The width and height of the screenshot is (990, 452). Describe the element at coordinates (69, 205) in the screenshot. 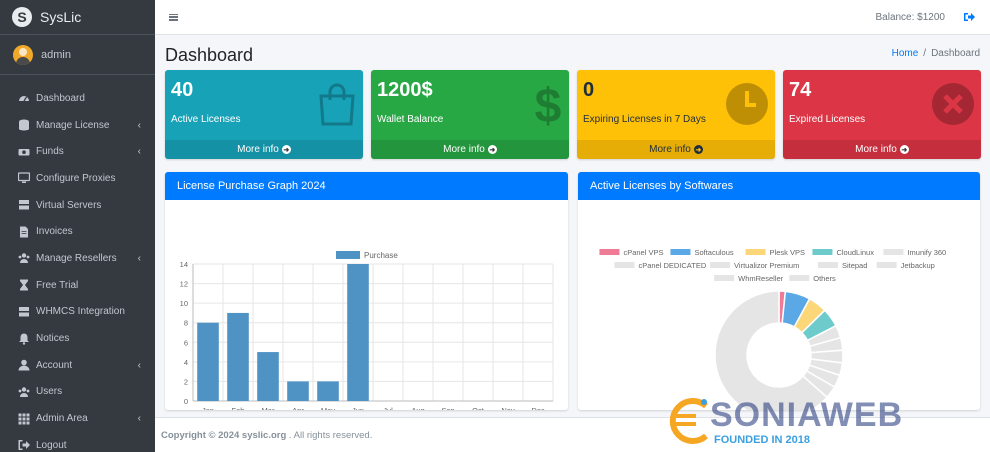

I see `sidebar-item-label: Virtual Servers` at that location.